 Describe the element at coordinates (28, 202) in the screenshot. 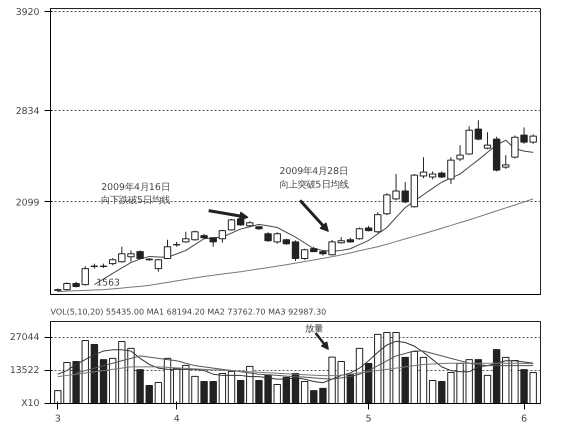

I see `y-tick-label: 2099` at that location.